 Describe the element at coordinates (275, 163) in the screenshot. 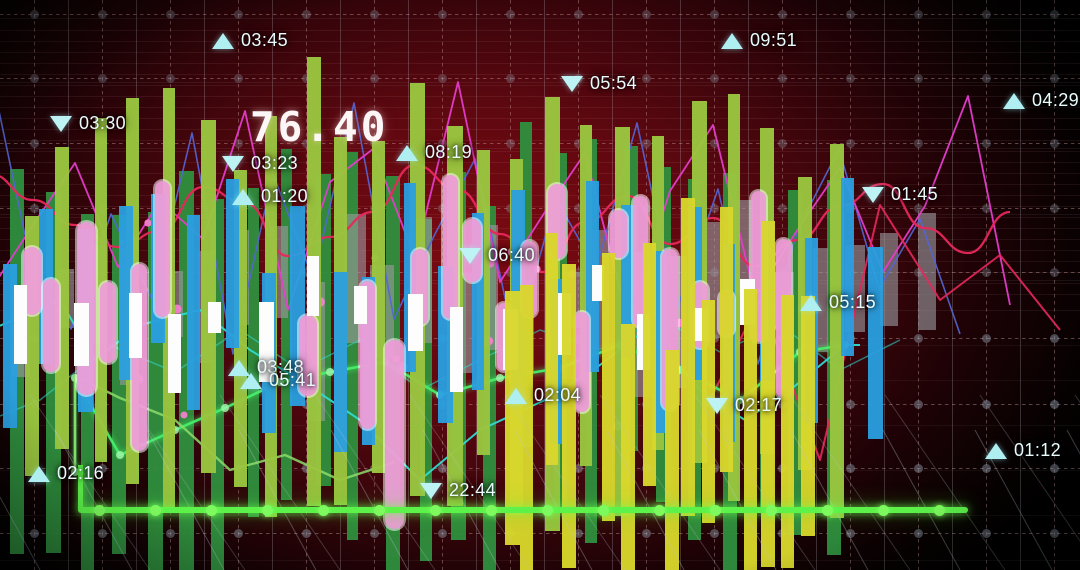

I see `time-marker-label: 03:23` at that location.